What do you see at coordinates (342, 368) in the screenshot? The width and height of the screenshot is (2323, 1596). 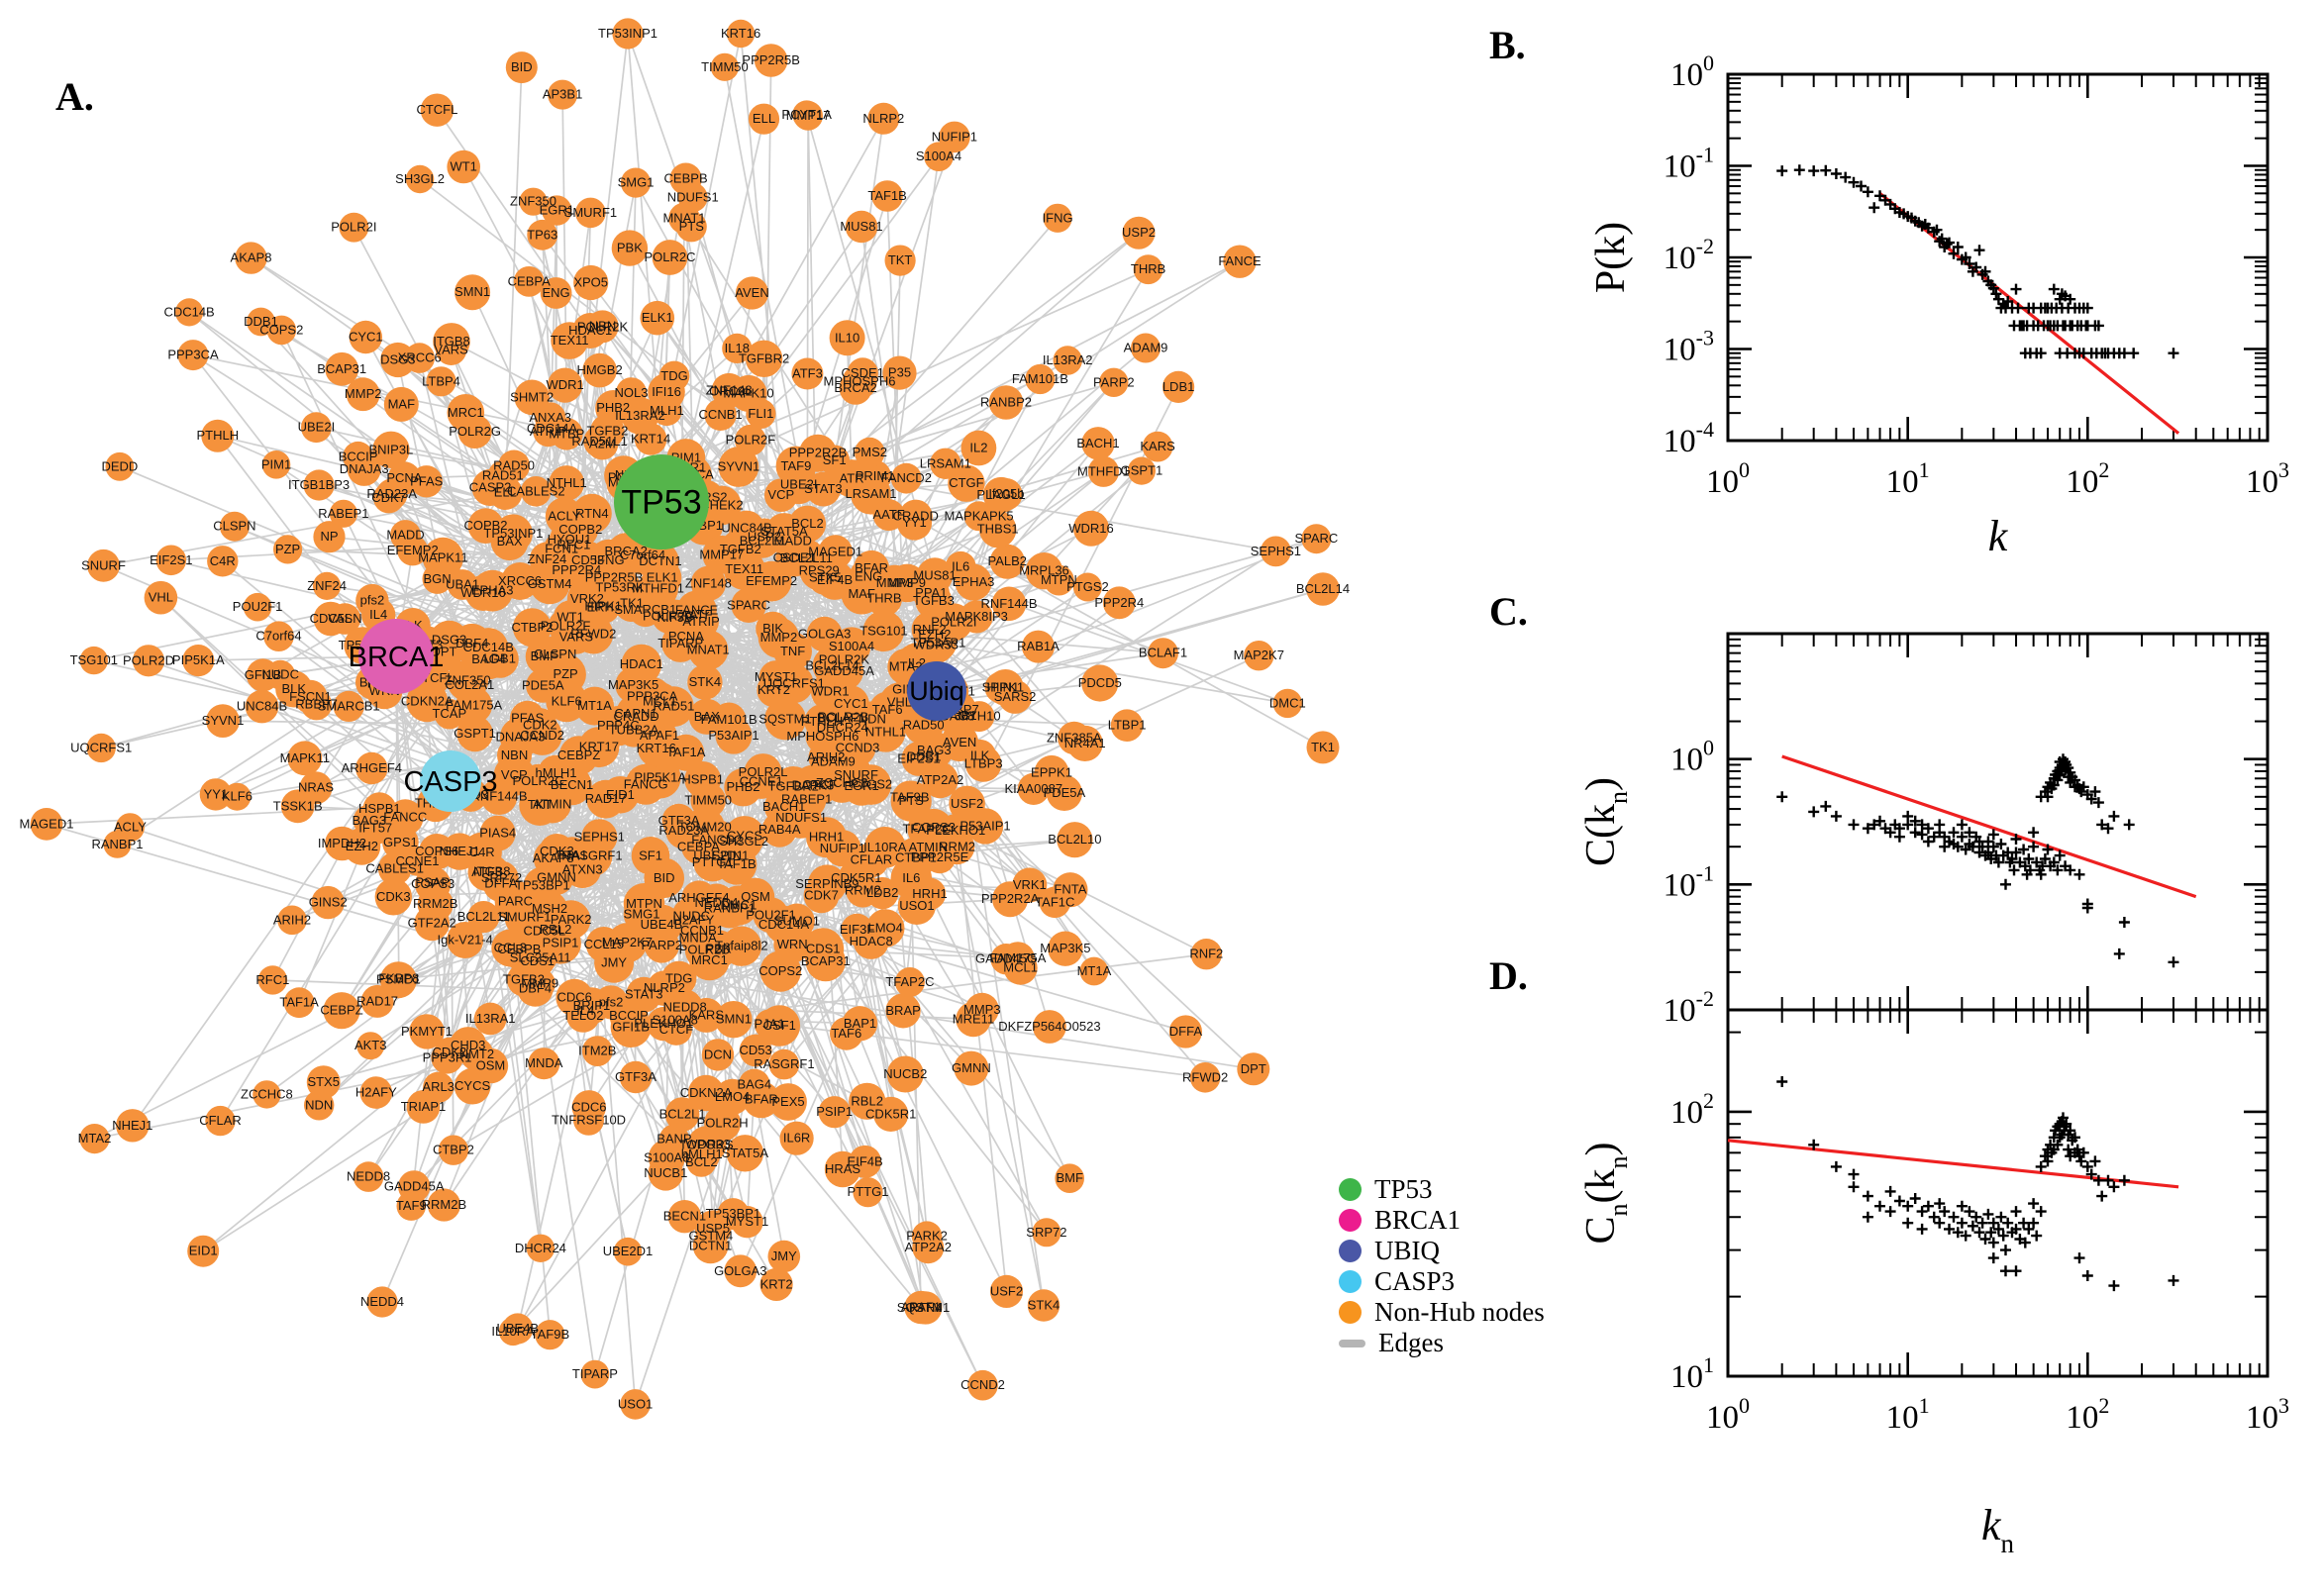 I see `node-label: BCAP31` at bounding box center [342, 368].